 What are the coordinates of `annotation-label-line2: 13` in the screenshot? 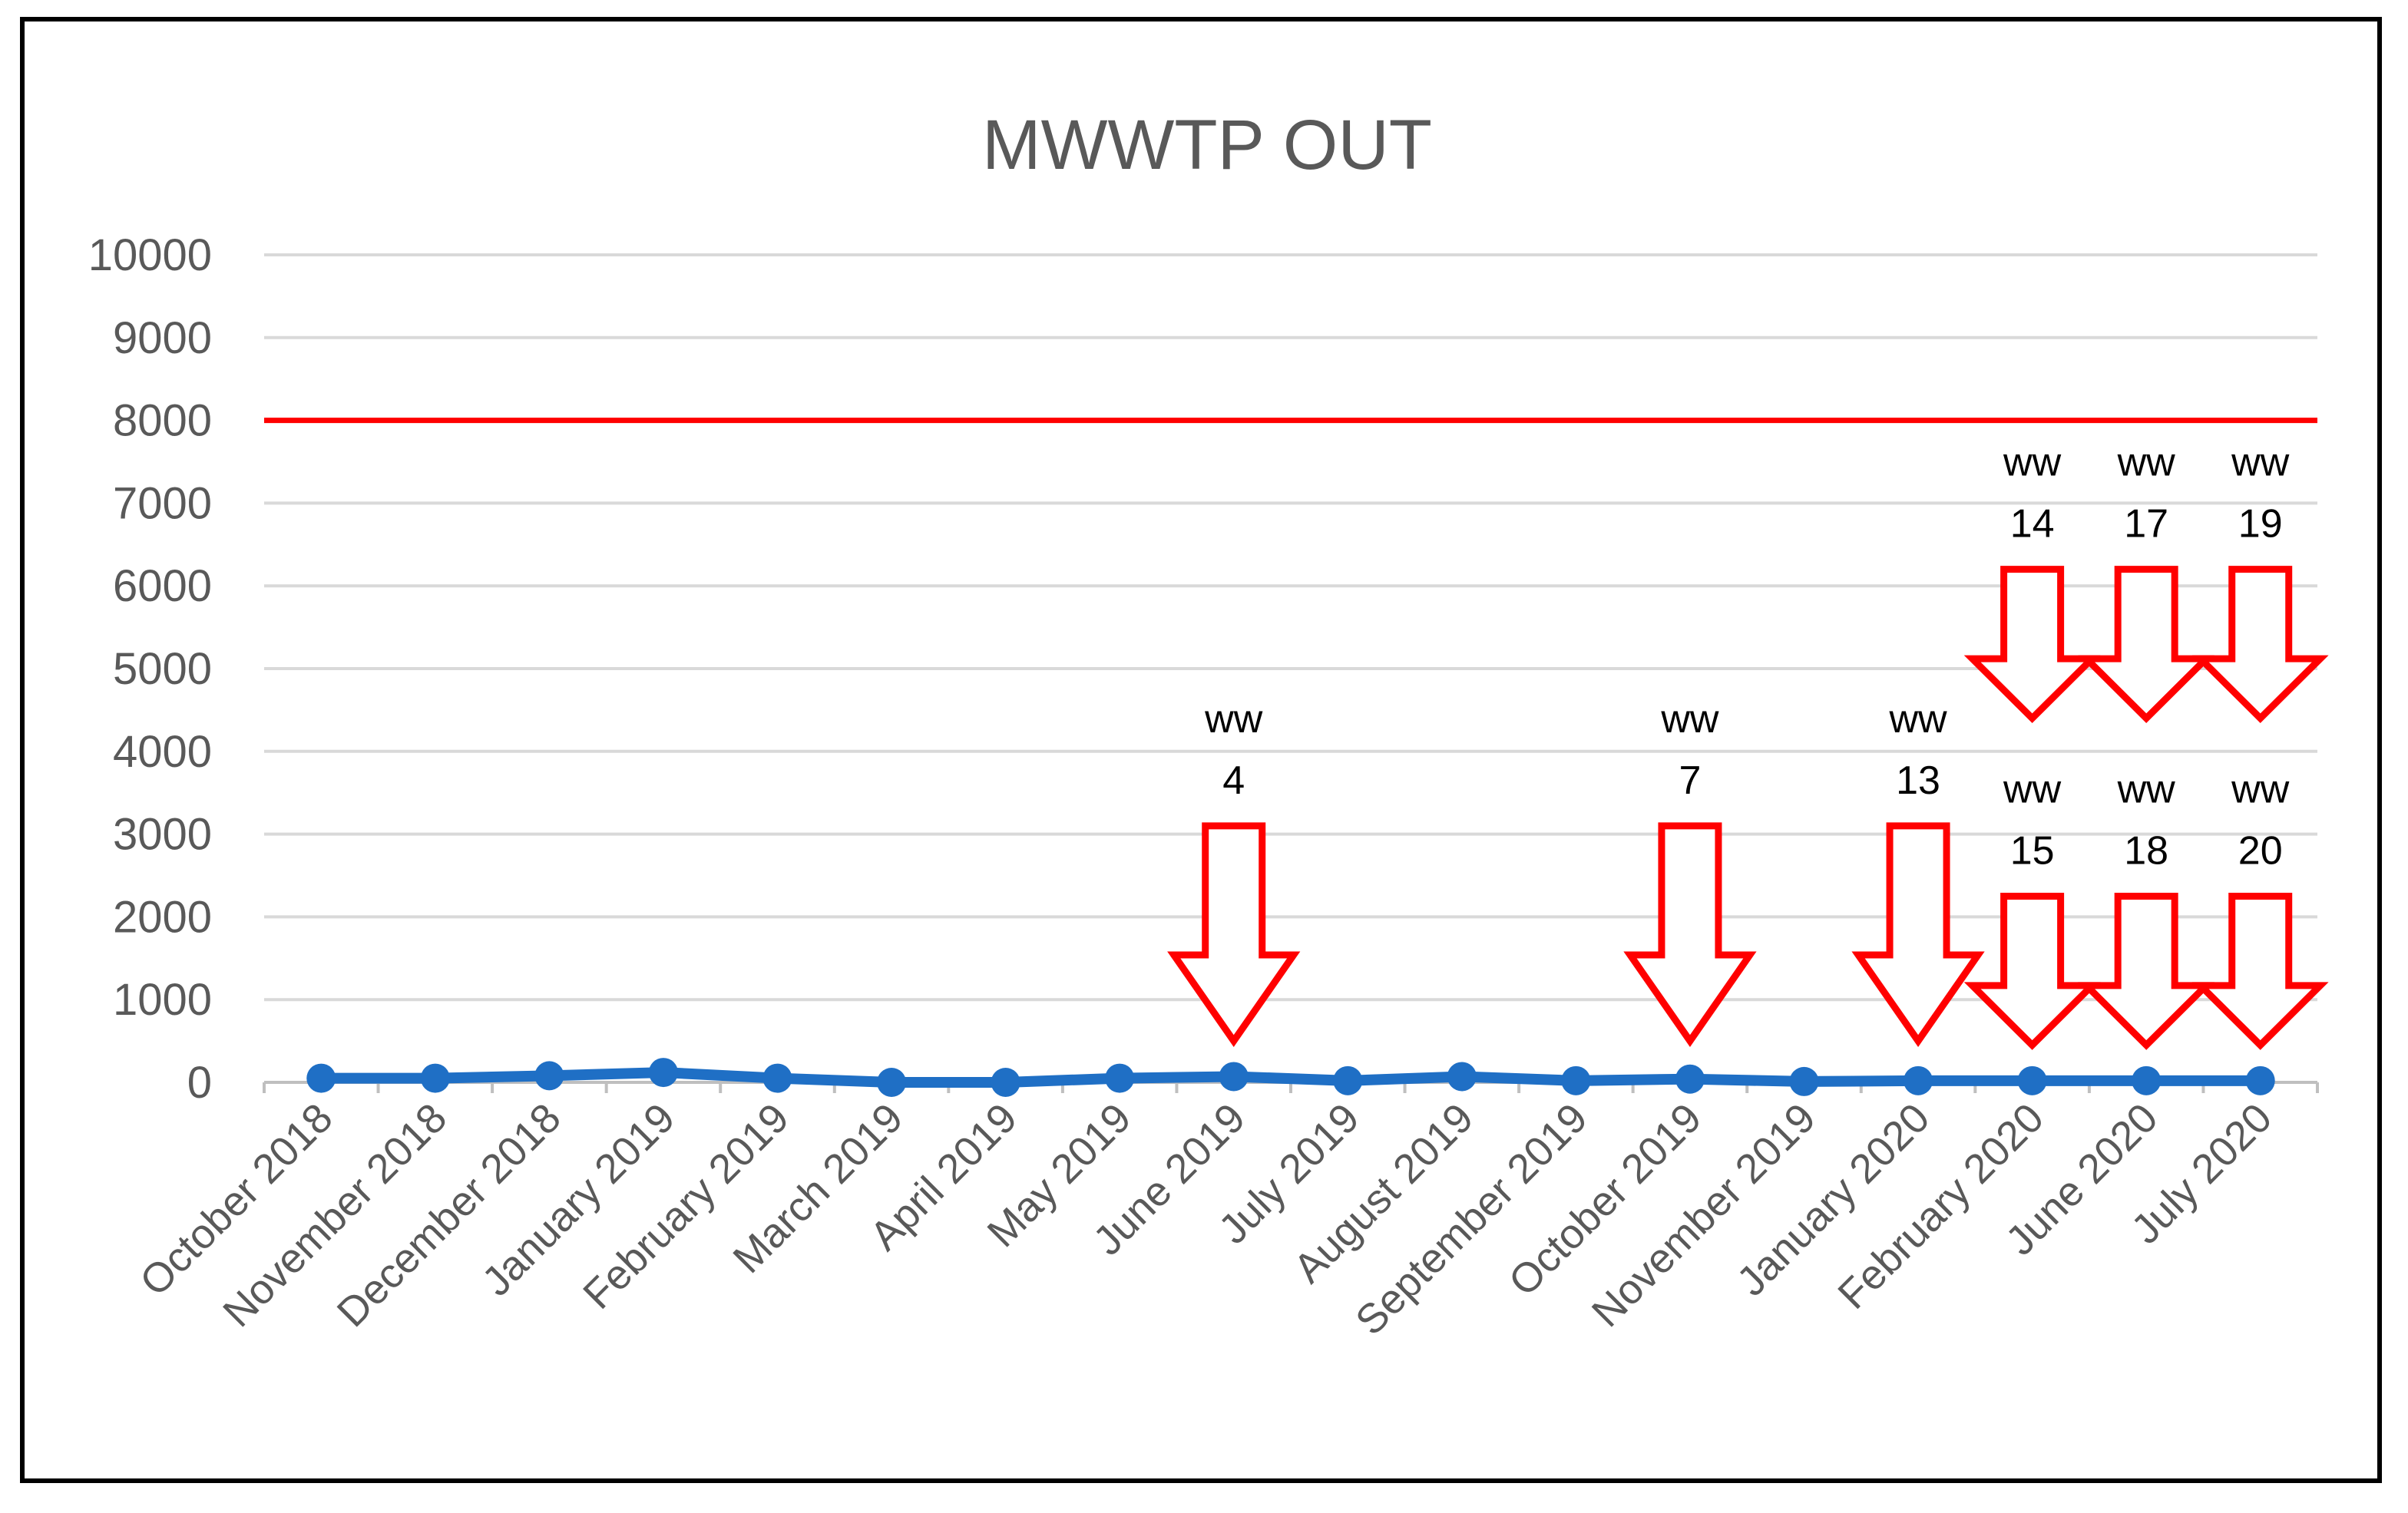 It's located at (1918, 780).